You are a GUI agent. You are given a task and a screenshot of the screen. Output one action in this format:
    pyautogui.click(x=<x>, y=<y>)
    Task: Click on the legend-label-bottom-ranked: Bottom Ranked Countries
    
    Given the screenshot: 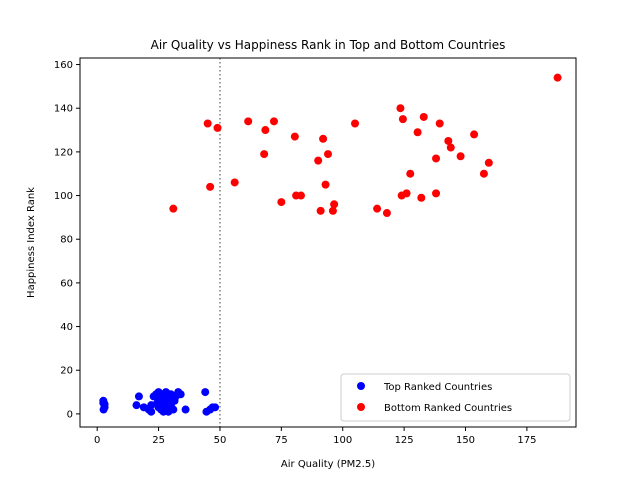 What is the action you would take?
    pyautogui.click(x=448, y=408)
    